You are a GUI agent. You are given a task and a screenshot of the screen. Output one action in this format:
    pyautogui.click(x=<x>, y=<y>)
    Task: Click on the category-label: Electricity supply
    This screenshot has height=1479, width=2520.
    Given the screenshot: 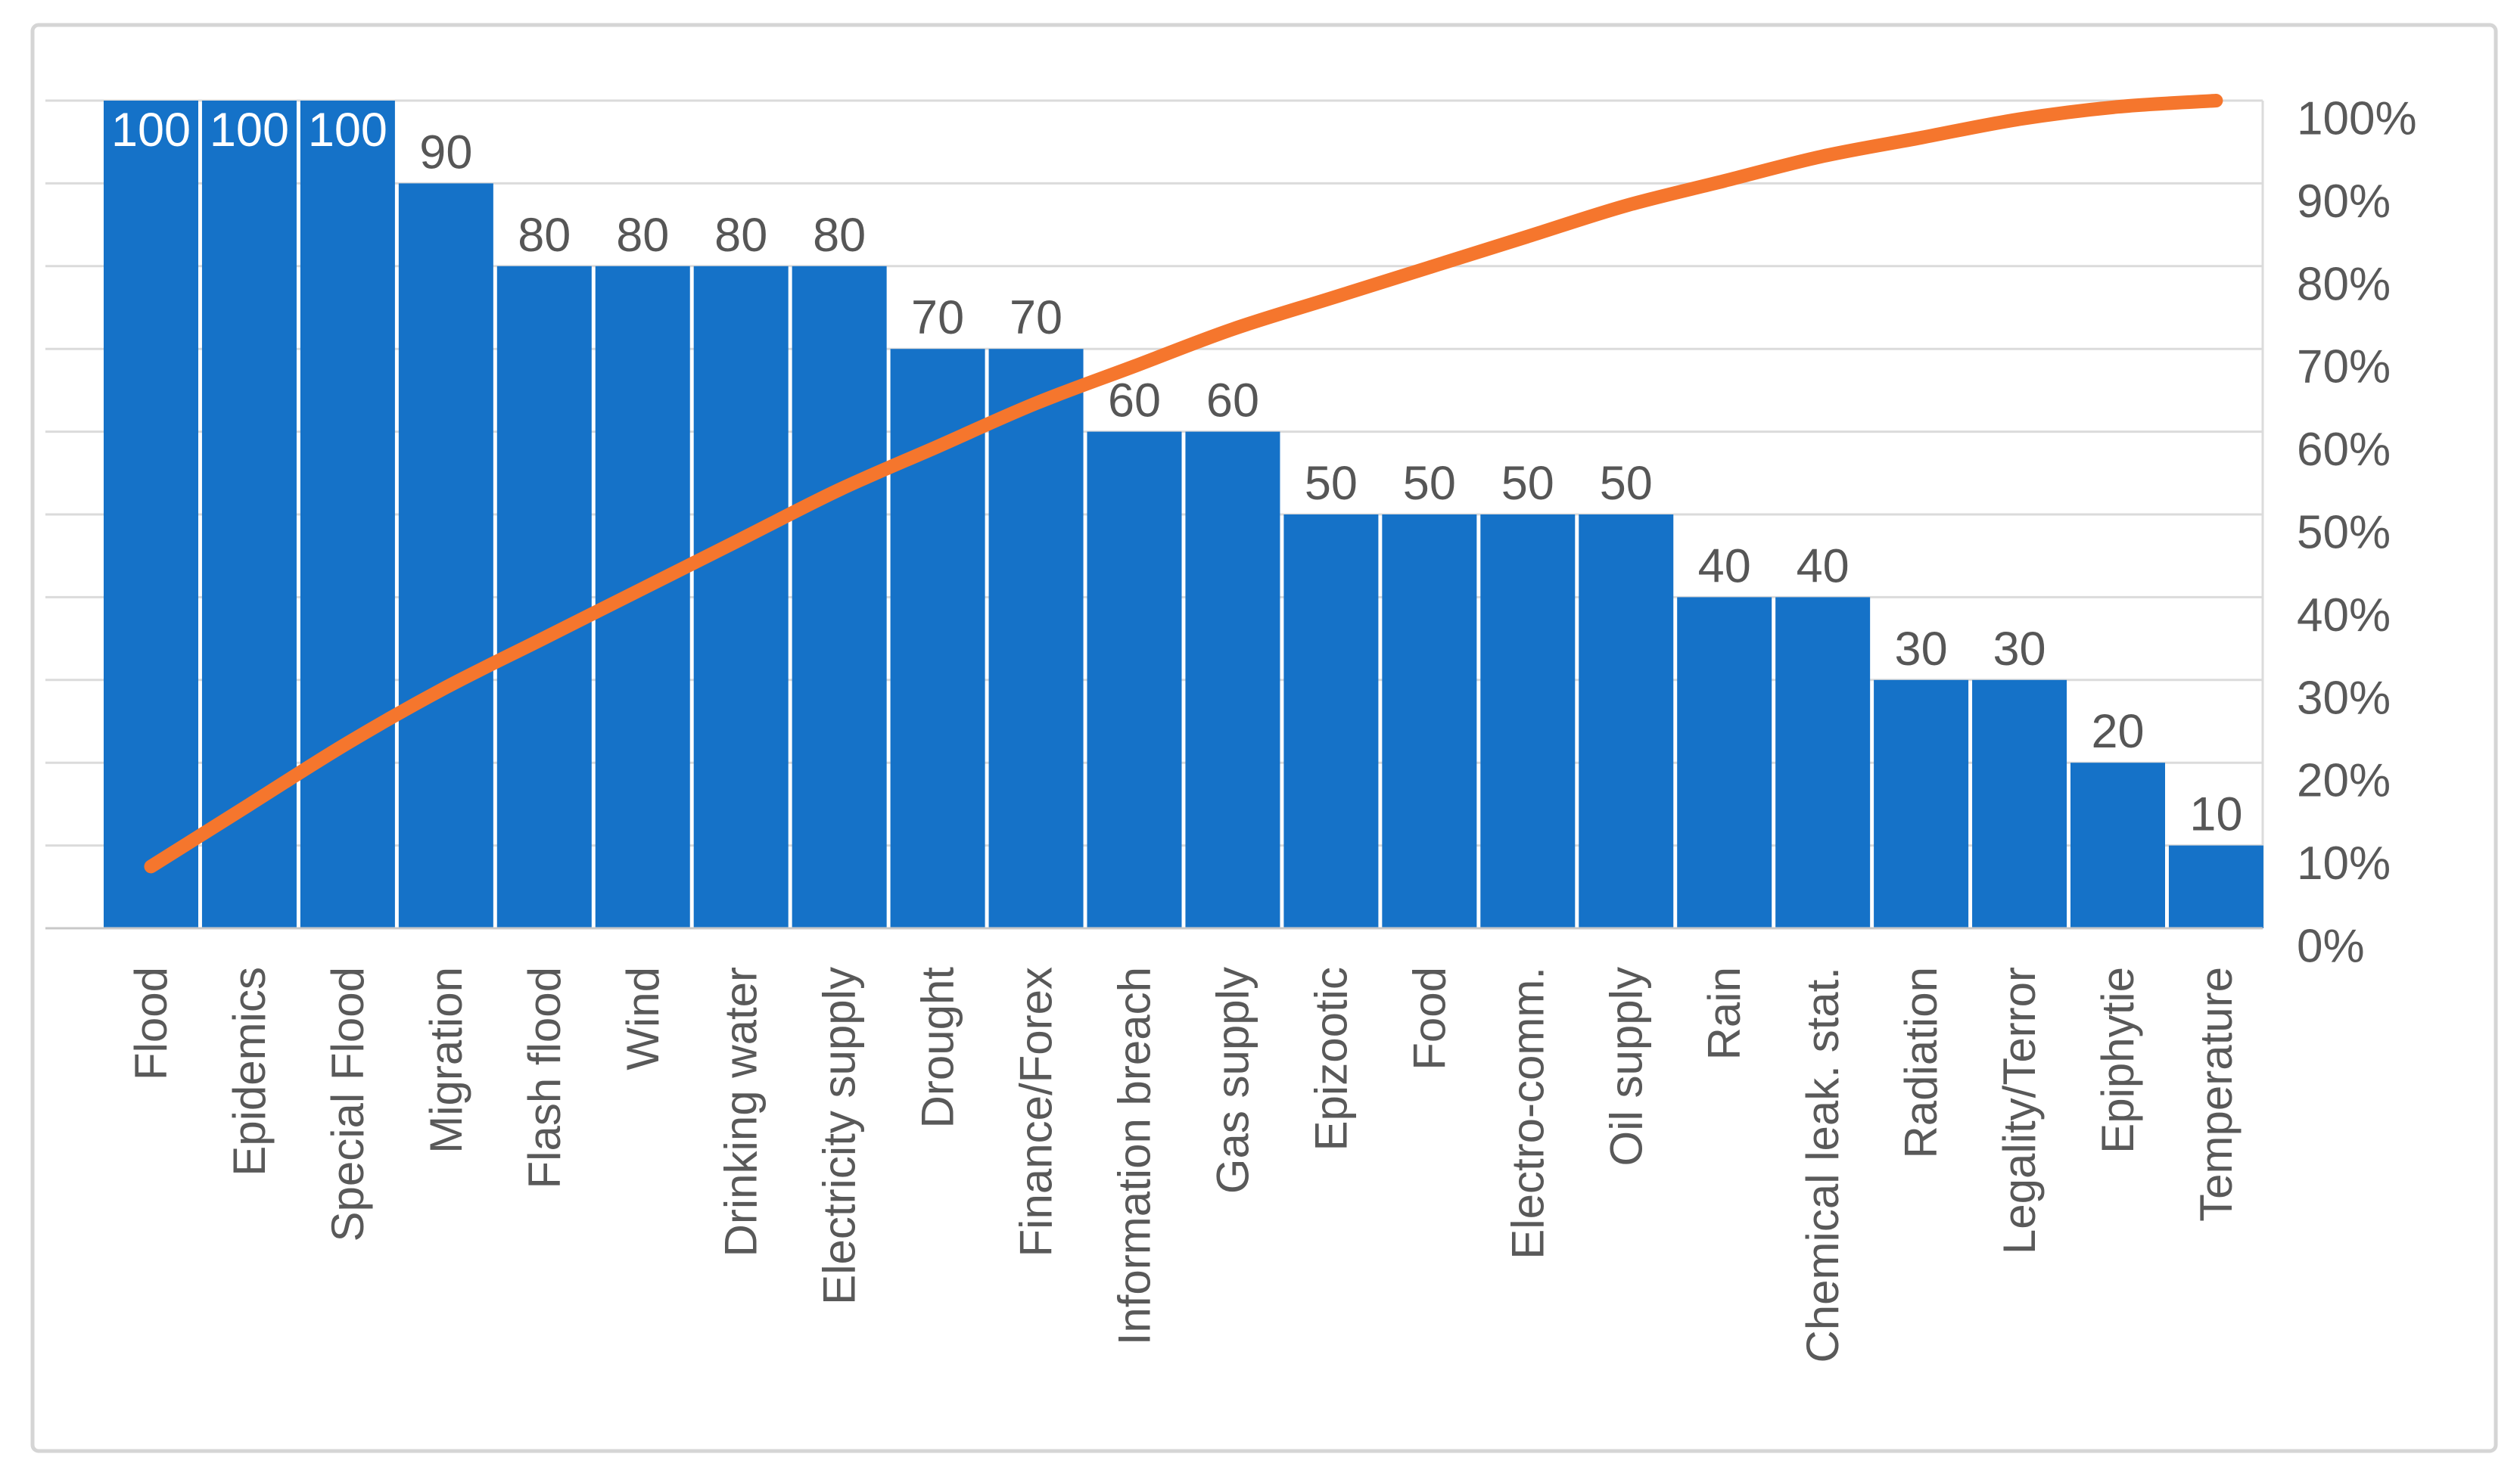 What is the action you would take?
    pyautogui.click(x=840, y=1136)
    